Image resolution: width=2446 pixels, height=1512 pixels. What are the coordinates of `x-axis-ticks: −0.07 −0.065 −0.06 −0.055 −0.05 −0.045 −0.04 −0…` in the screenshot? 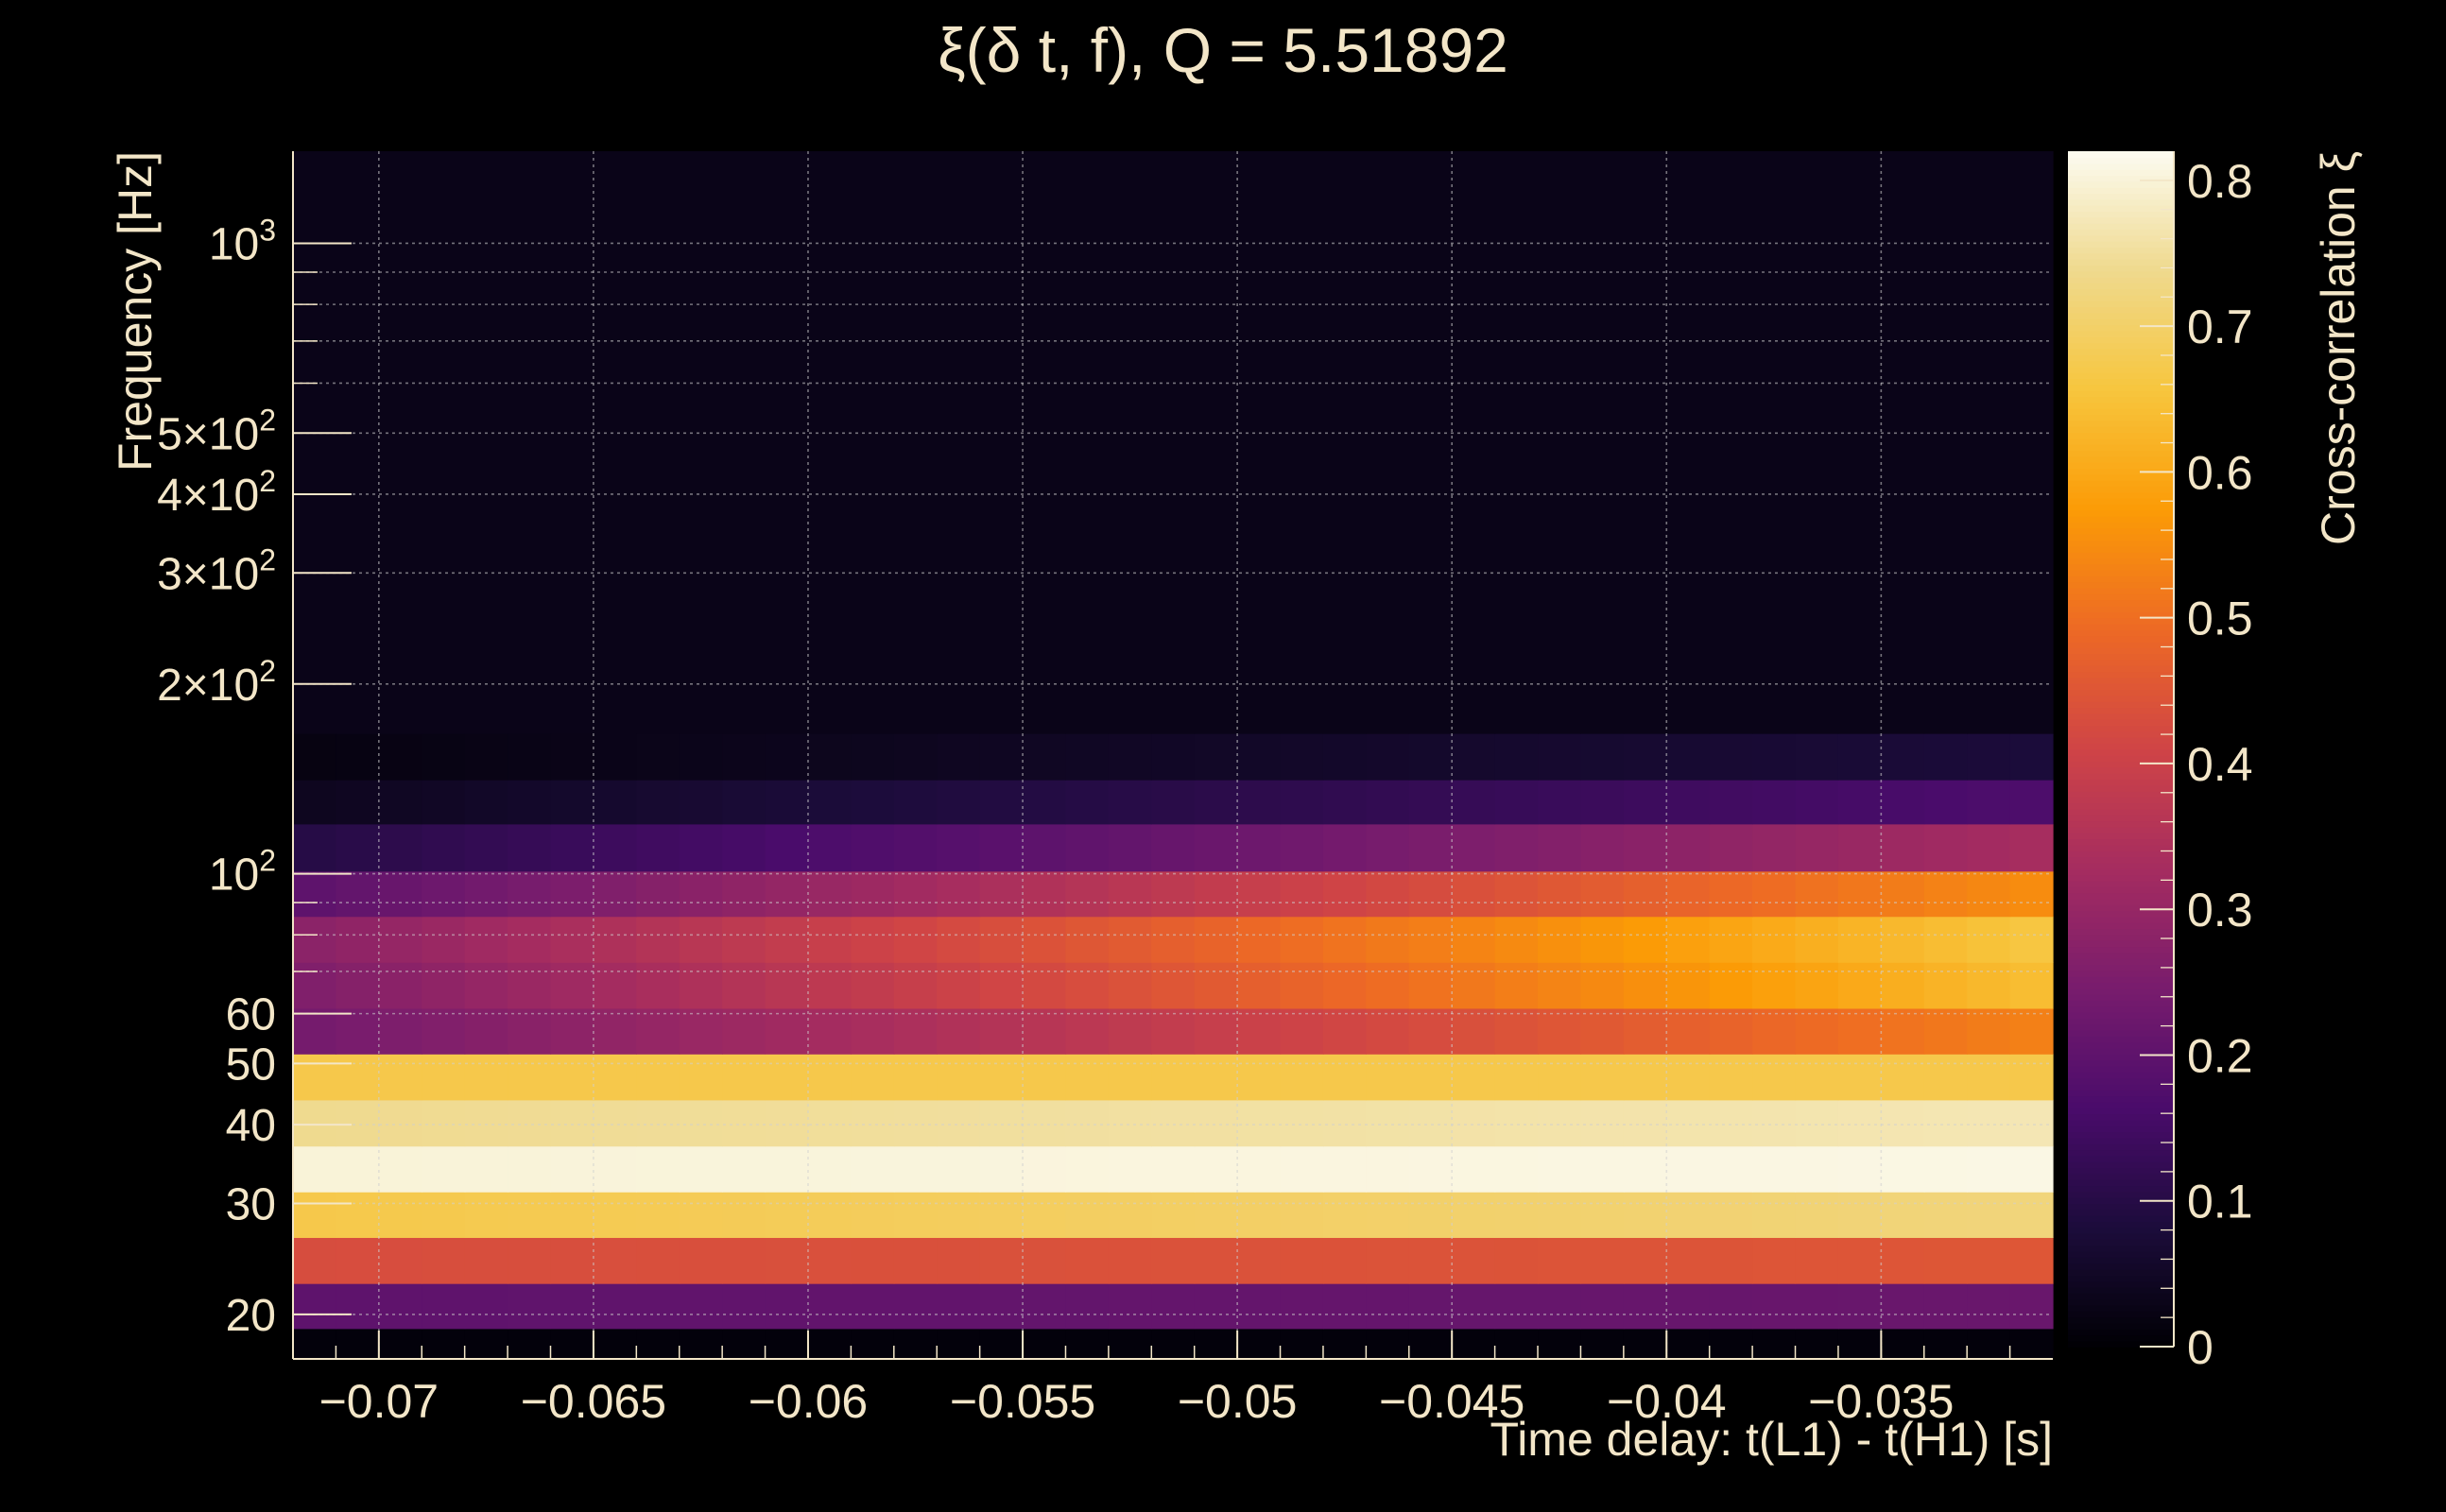 It's located at (1165, 1379).